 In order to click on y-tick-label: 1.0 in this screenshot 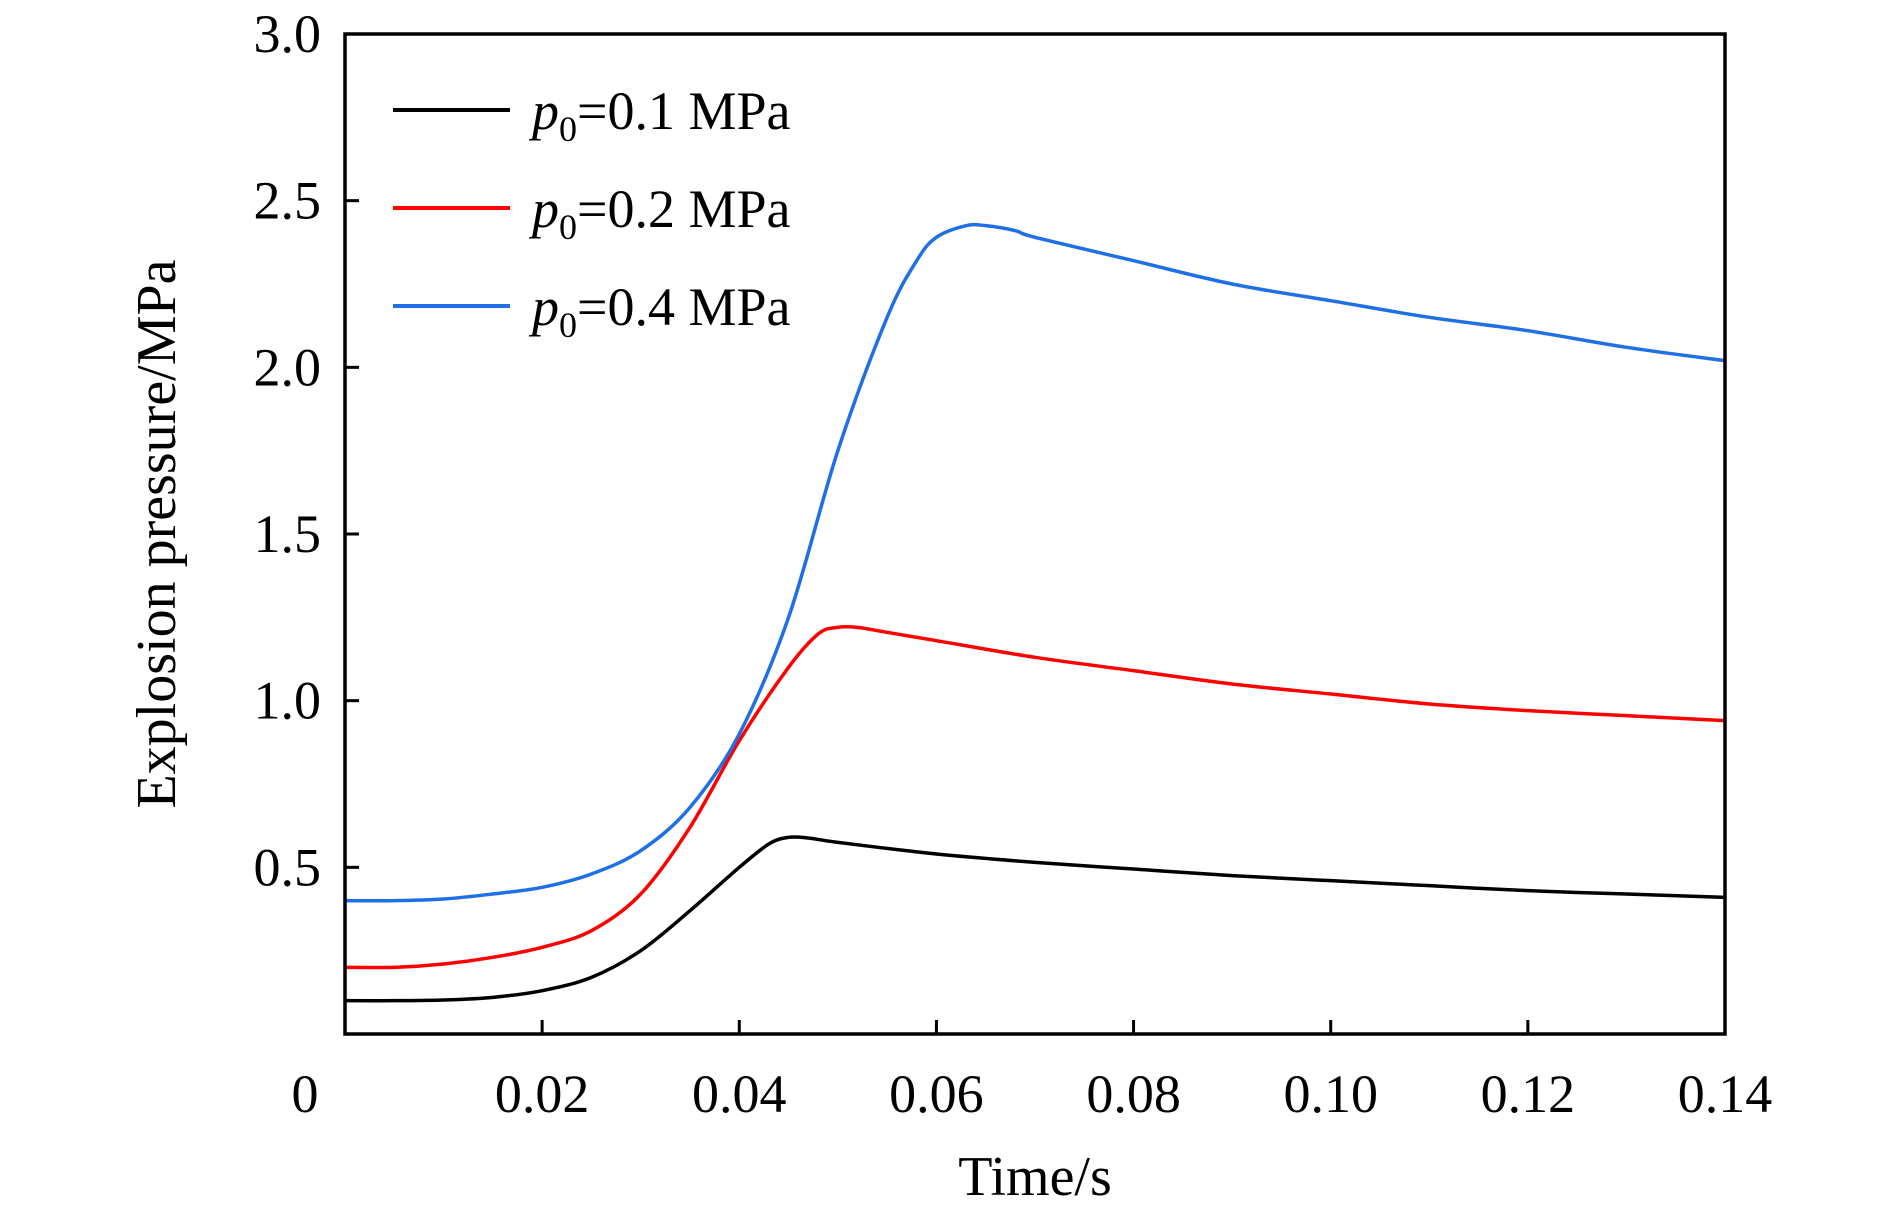, I will do `click(288, 701)`.